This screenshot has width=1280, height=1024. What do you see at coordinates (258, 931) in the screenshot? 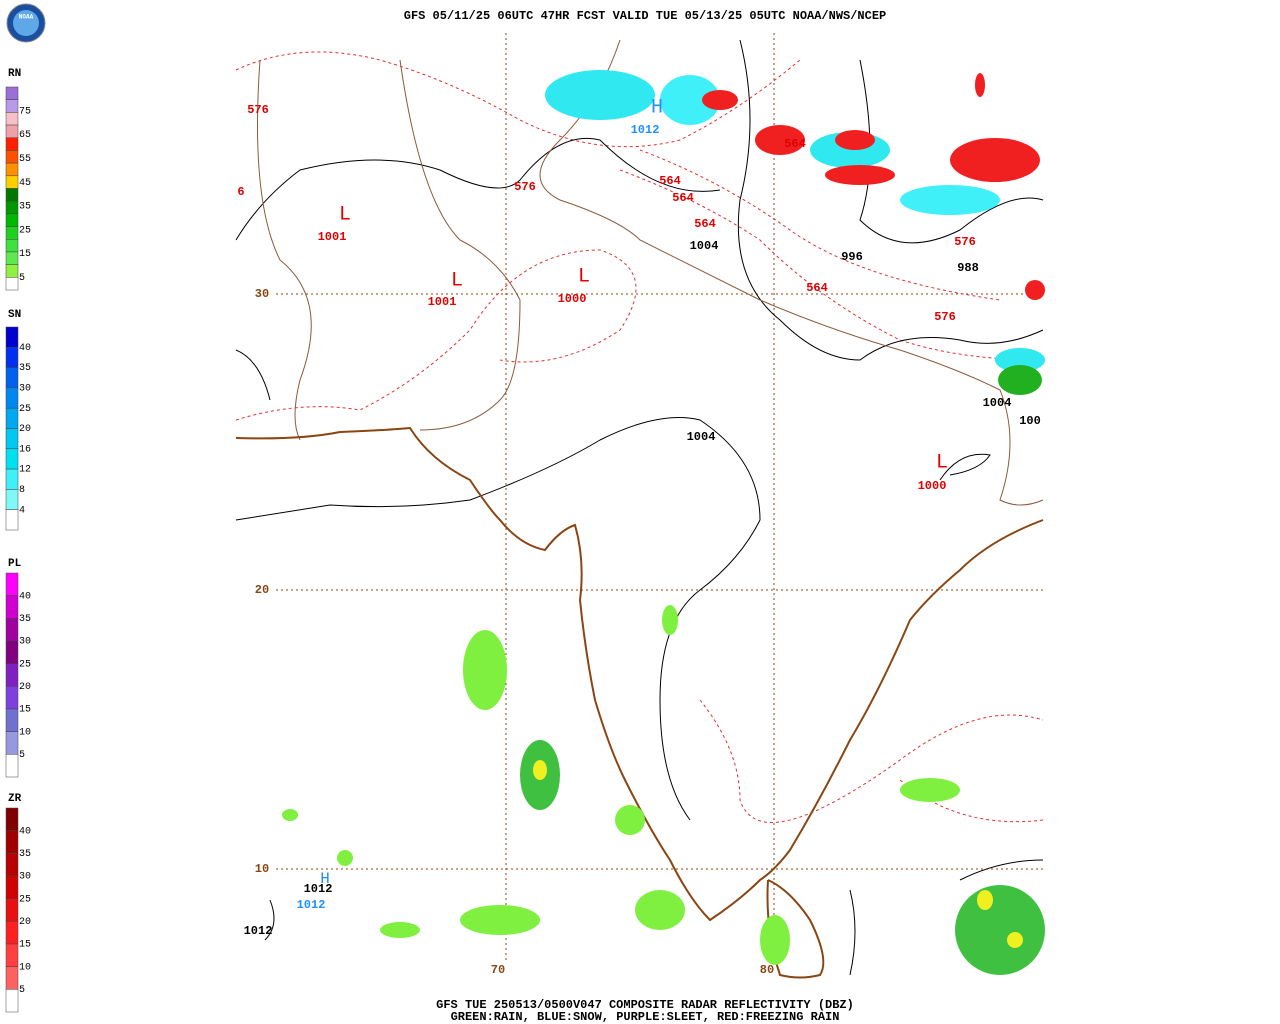
I see `isobar-label: 1012` at bounding box center [258, 931].